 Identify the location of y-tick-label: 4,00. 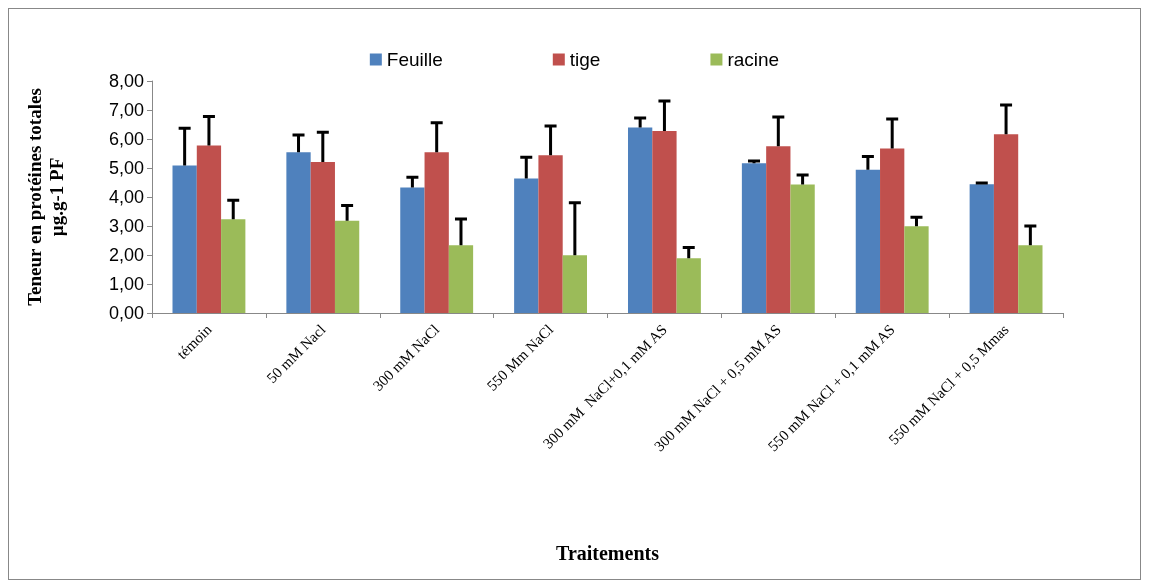
(126, 197).